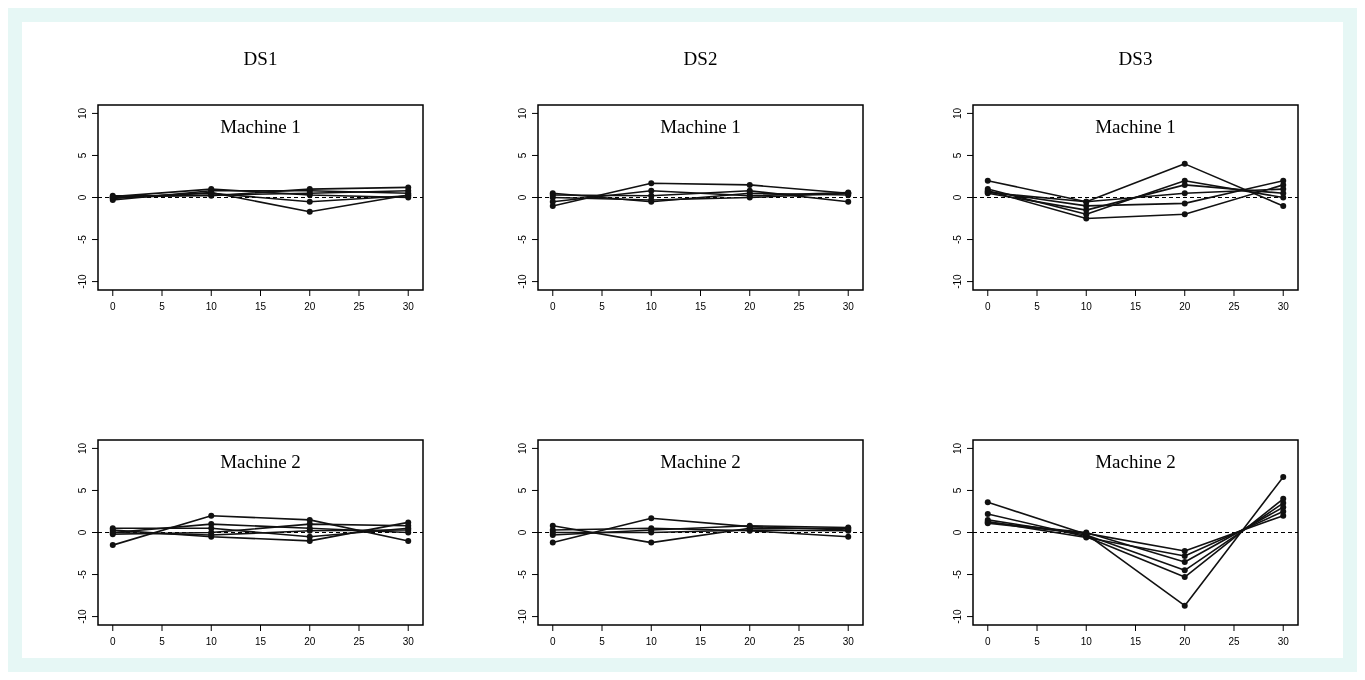 This screenshot has width=1365, height=680. What do you see at coordinates (700, 58) in the screenshot?
I see `chart-title: DS2` at bounding box center [700, 58].